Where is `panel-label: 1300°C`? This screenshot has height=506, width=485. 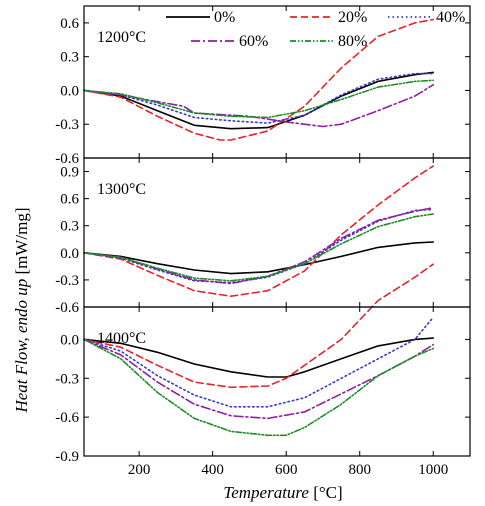 panel-label: 1300°C is located at coordinates (121, 189).